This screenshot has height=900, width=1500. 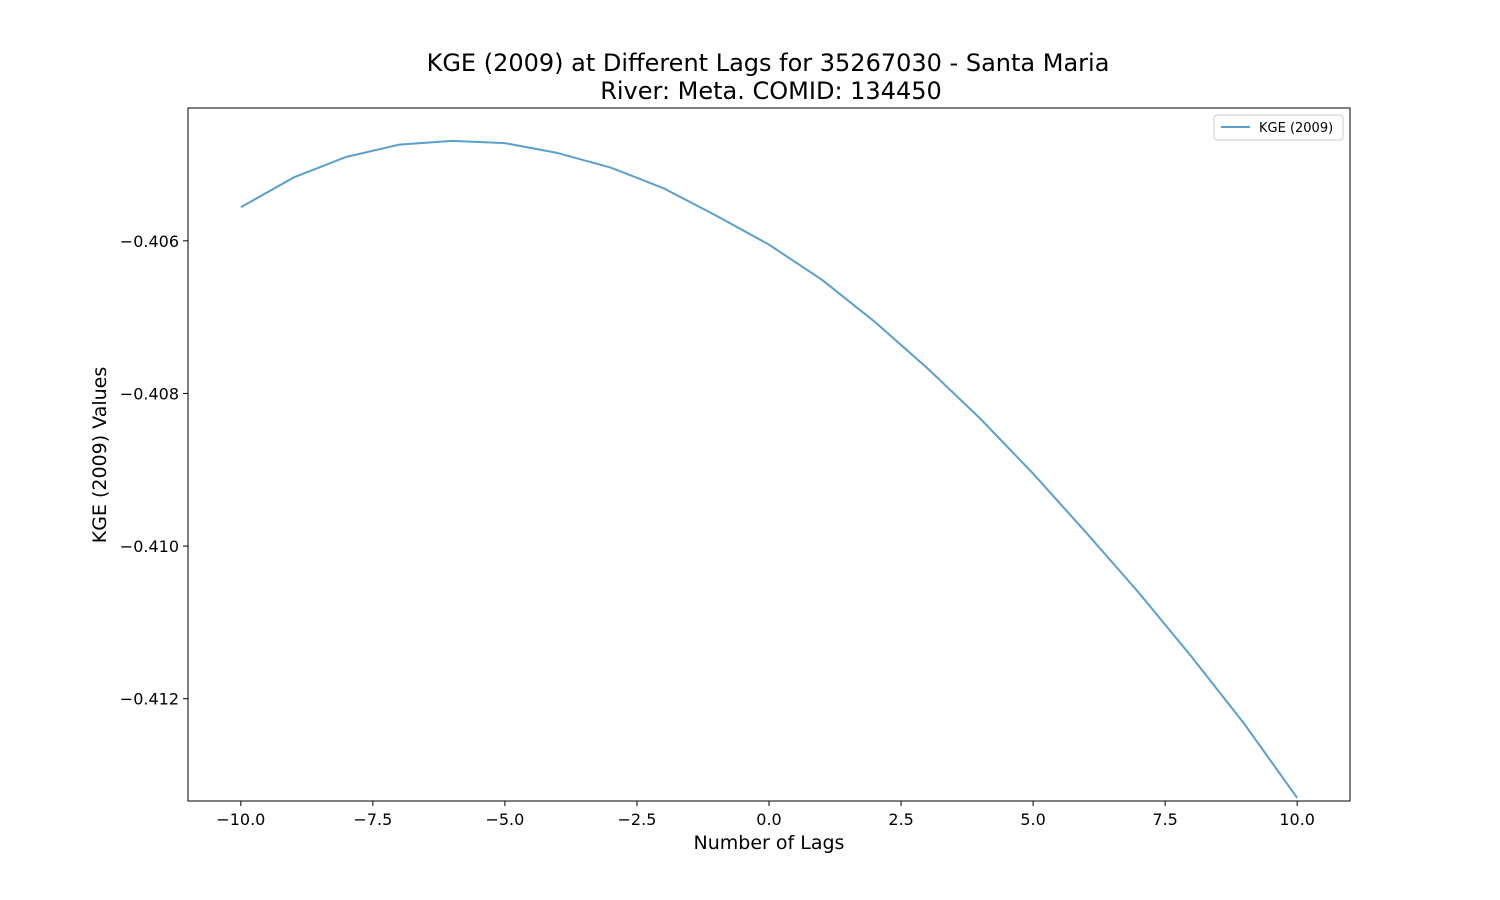 What do you see at coordinates (1032, 819) in the screenshot?
I see `x-tick-label: 5.0` at bounding box center [1032, 819].